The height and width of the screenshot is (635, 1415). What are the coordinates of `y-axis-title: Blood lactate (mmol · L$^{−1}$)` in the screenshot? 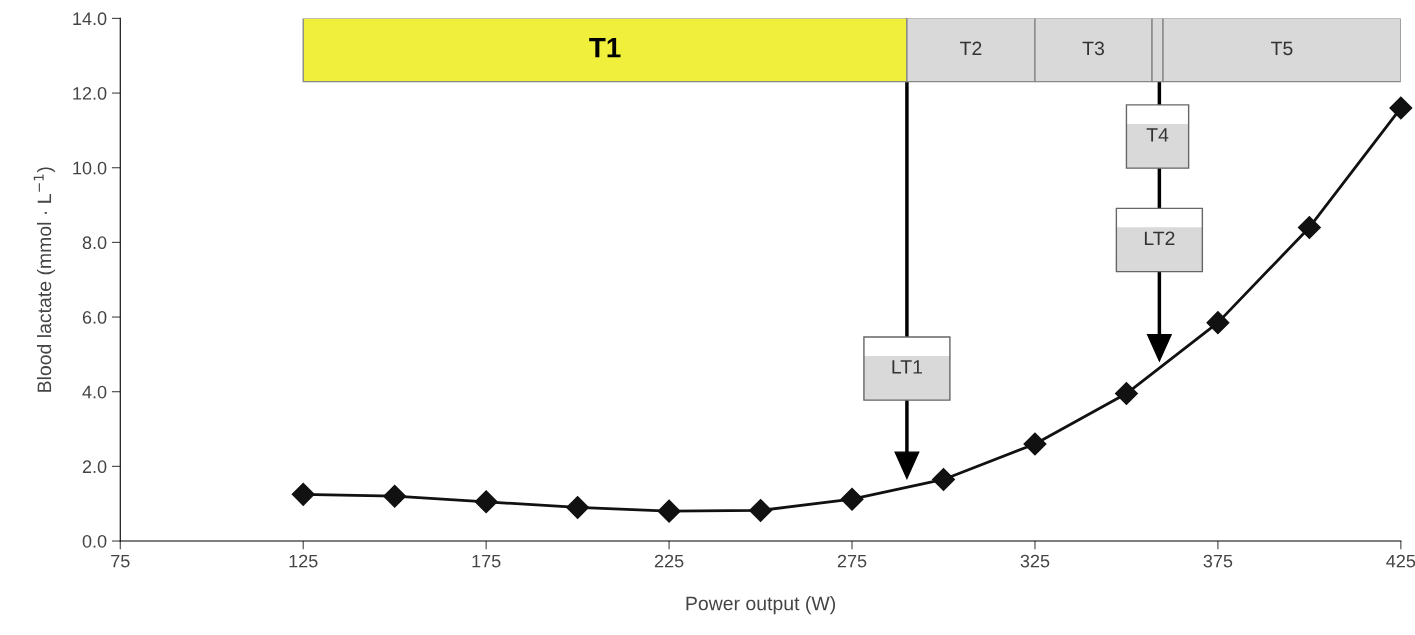 It's located at (44, 279).